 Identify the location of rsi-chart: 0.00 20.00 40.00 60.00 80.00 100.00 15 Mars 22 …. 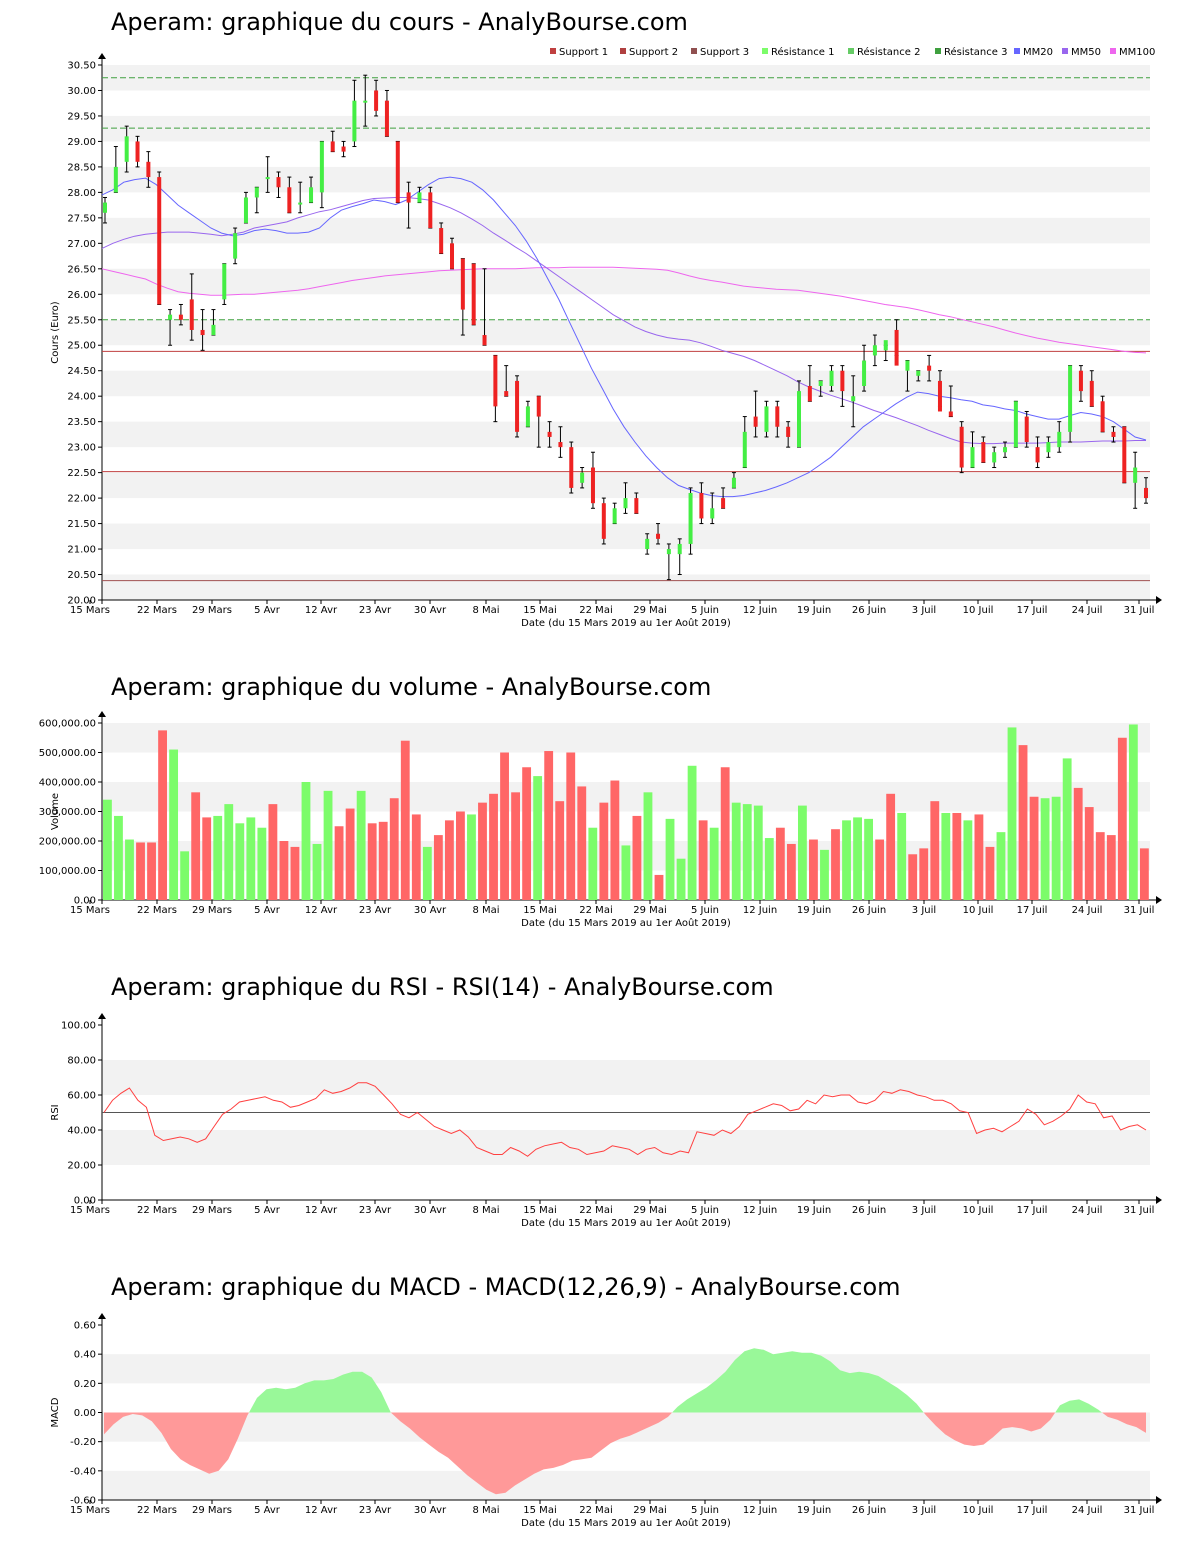
(606, 1121).